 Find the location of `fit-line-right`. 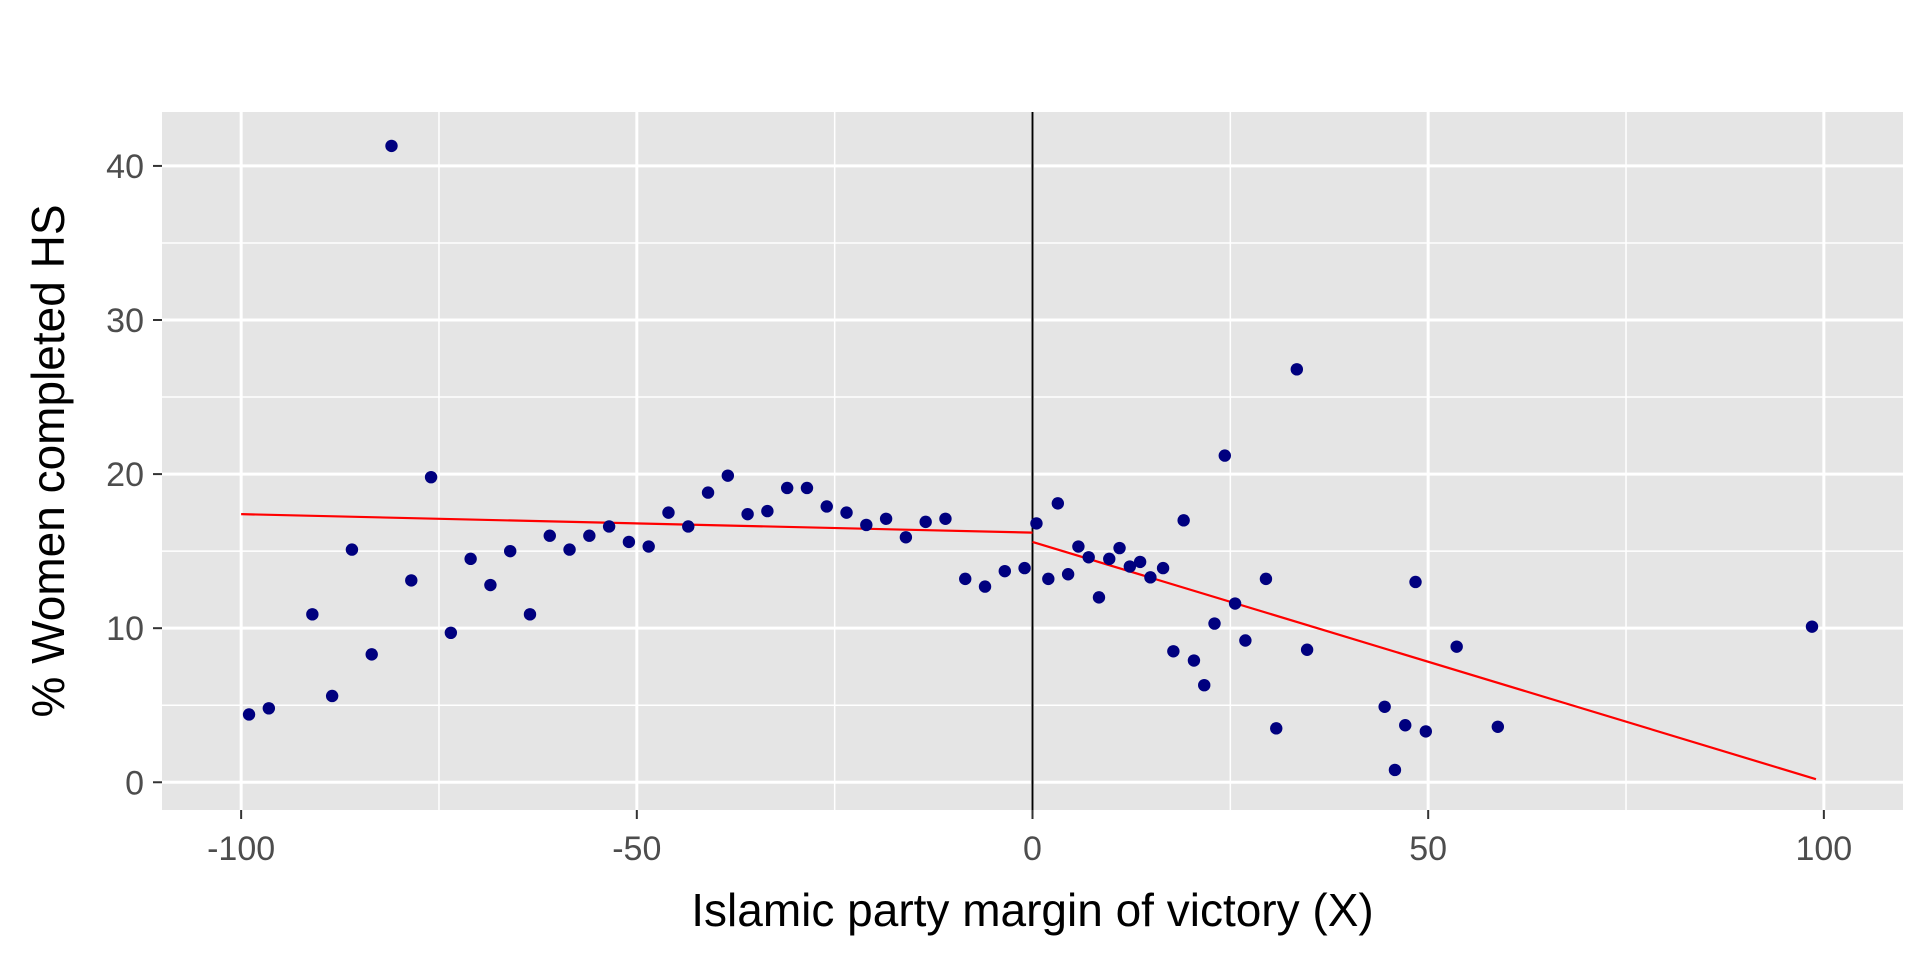

fit-line-right is located at coordinates (1424, 660).